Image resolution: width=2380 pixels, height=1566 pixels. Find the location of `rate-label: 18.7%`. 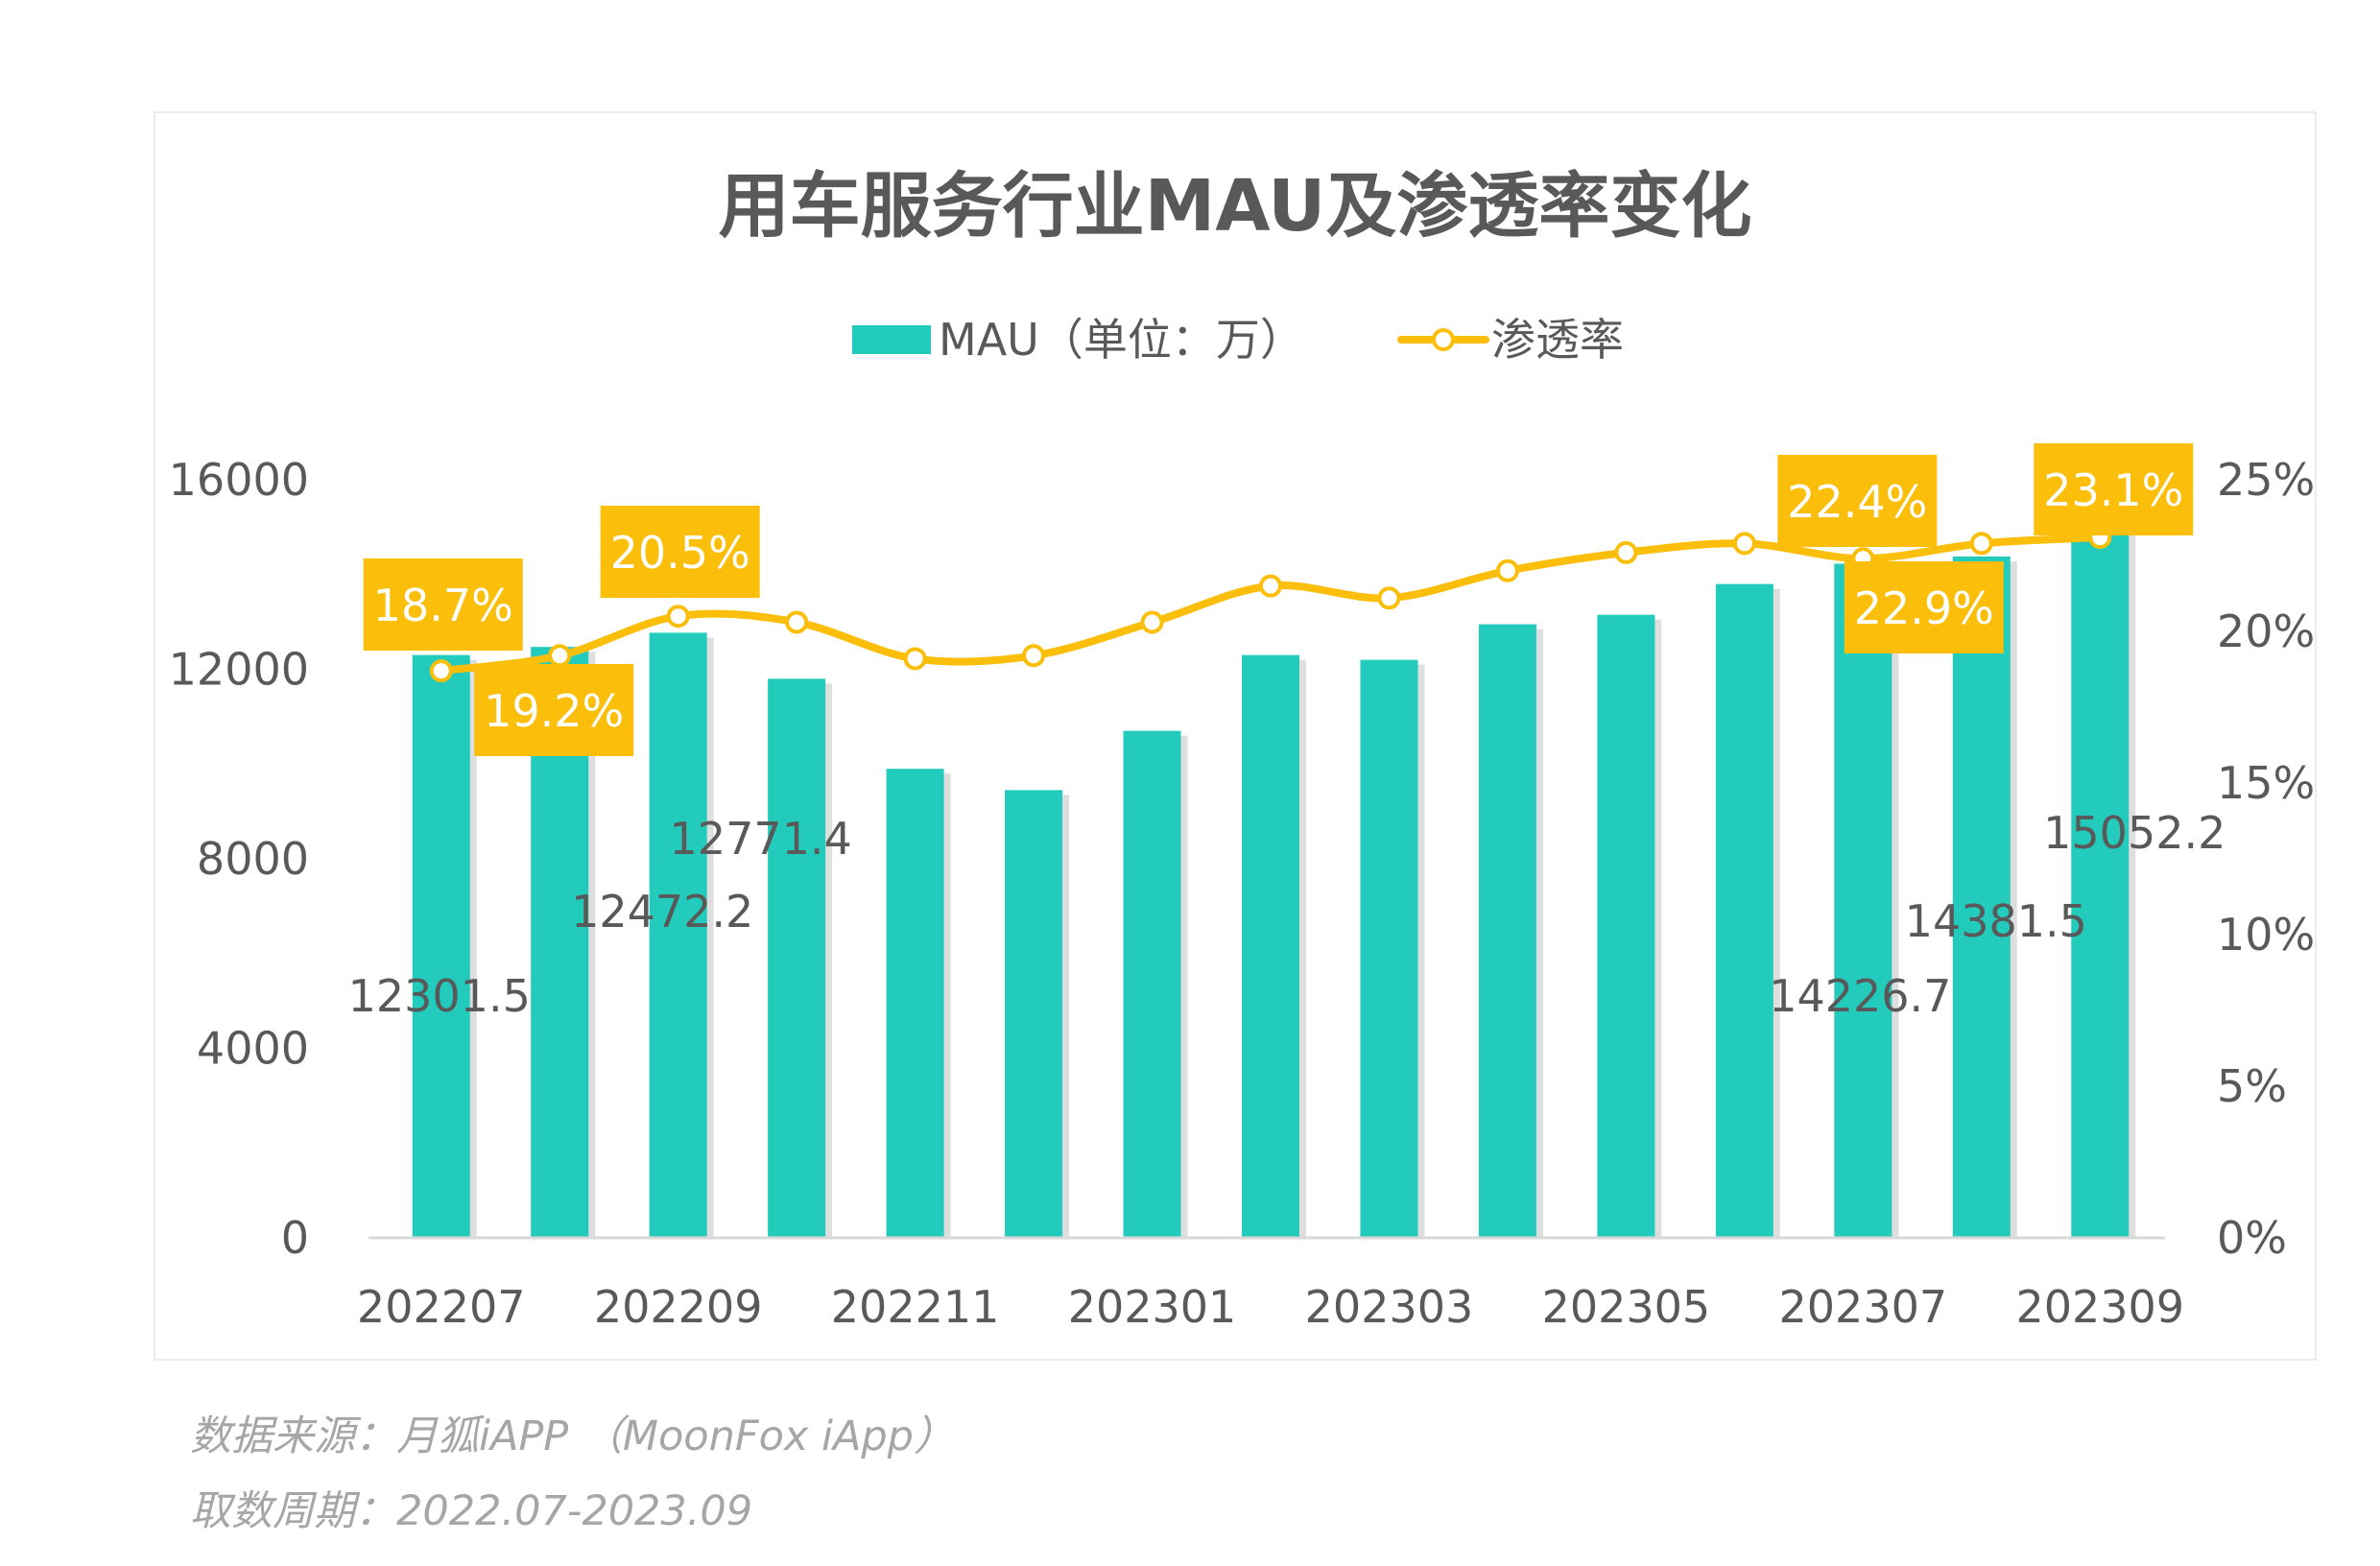

rate-label: 18.7% is located at coordinates (443, 604).